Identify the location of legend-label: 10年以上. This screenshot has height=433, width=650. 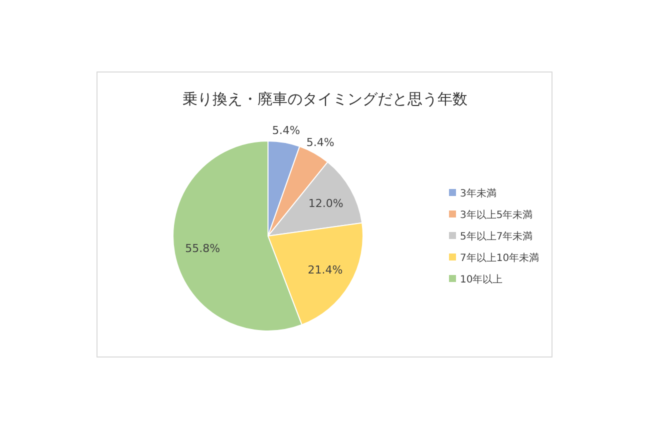
(481, 280).